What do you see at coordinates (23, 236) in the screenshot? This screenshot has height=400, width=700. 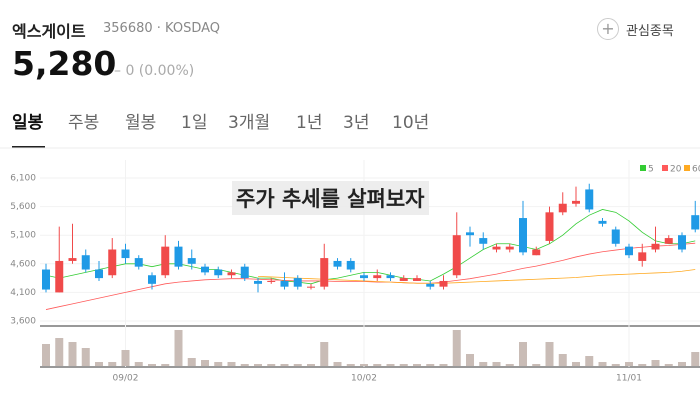 I see `y-tick-label: 5,100` at bounding box center [23, 236].